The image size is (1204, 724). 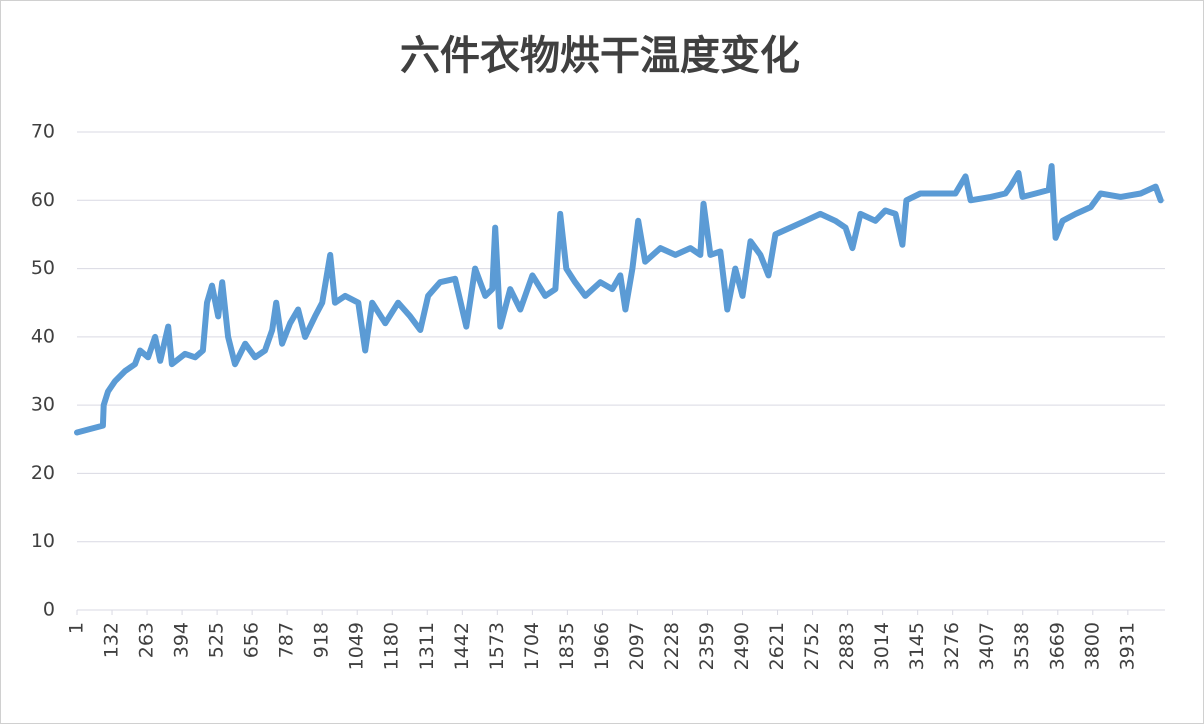 I want to click on y-tick-label: 50, so click(x=43, y=268).